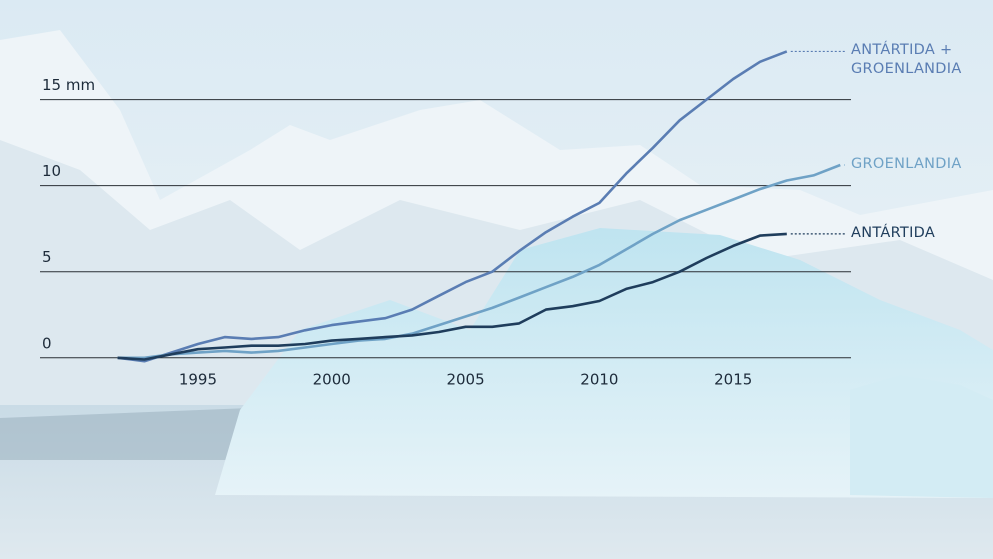 The height and width of the screenshot is (559, 993). I want to click on legend-label: ANTÁRTIDA + GROENLANDIA, so click(906, 60).